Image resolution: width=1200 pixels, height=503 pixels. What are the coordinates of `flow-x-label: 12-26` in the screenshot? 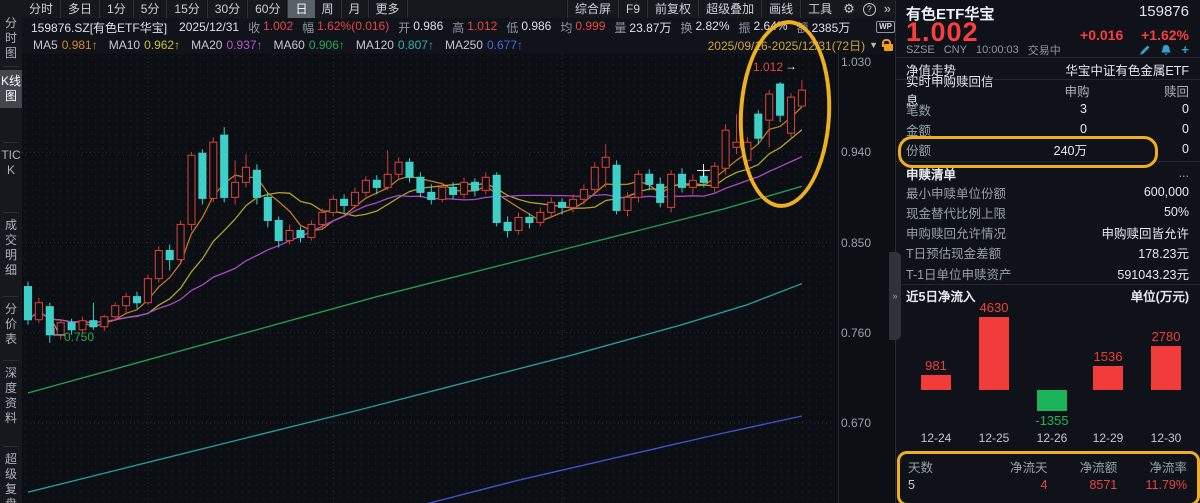 It's located at (1052, 438).